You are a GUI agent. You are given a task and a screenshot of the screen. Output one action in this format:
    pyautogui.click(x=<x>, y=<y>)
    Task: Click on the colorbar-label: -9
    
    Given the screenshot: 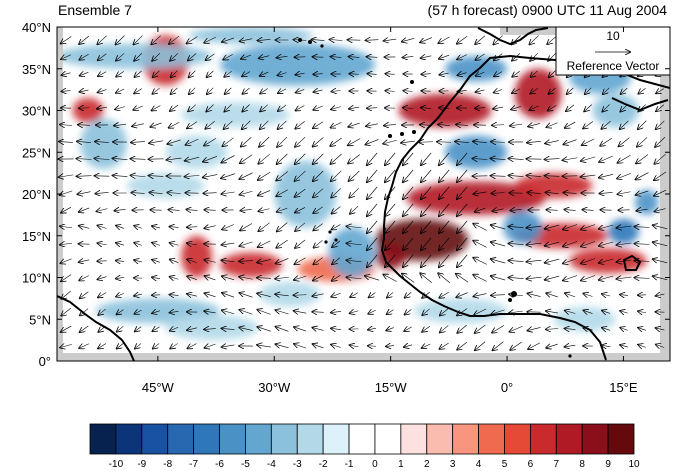 What is the action you would take?
    pyautogui.click(x=141, y=464)
    